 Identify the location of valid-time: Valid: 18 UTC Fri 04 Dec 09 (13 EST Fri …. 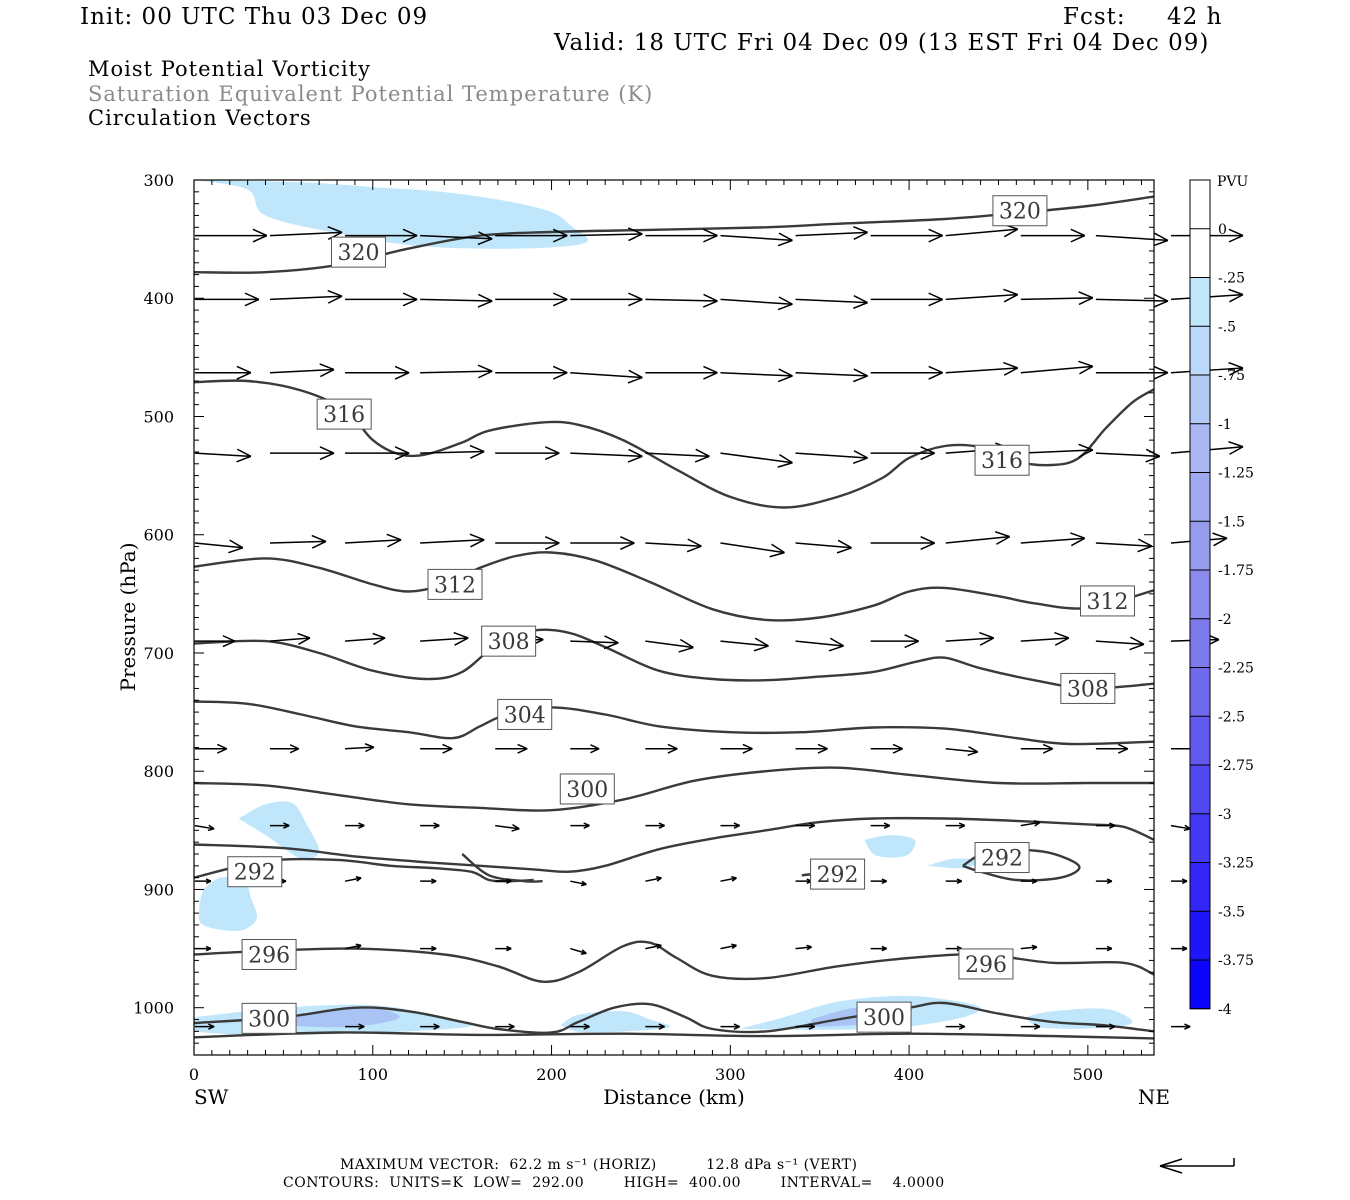
(882, 43).